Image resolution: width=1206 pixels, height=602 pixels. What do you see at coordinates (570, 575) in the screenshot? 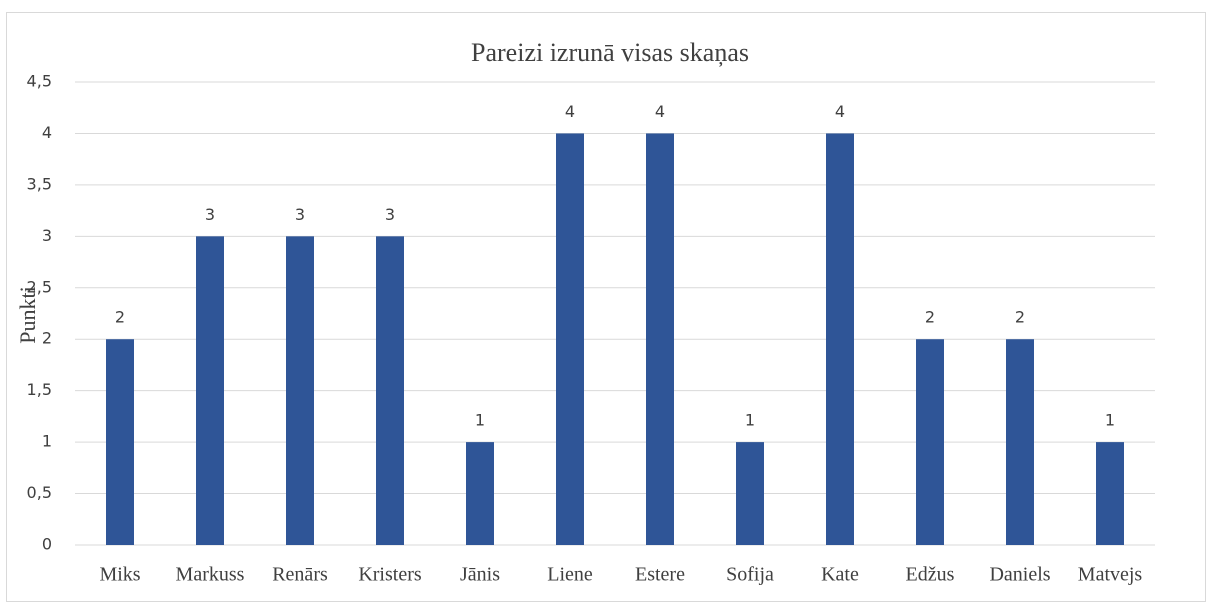
I see `x-tick-label: Liene` at bounding box center [570, 575].